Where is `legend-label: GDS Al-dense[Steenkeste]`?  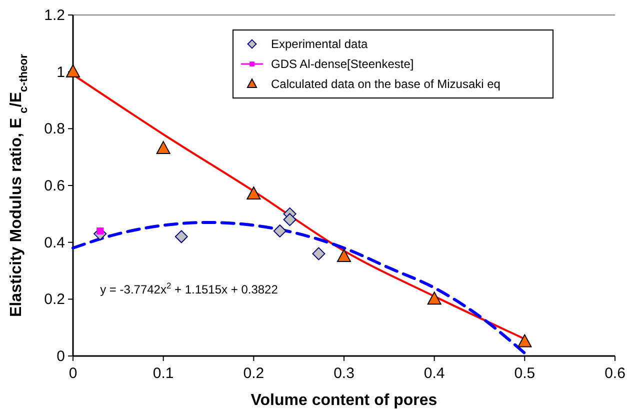
legend-label: GDS Al-dense[Steenkeste] is located at coordinates (342, 64).